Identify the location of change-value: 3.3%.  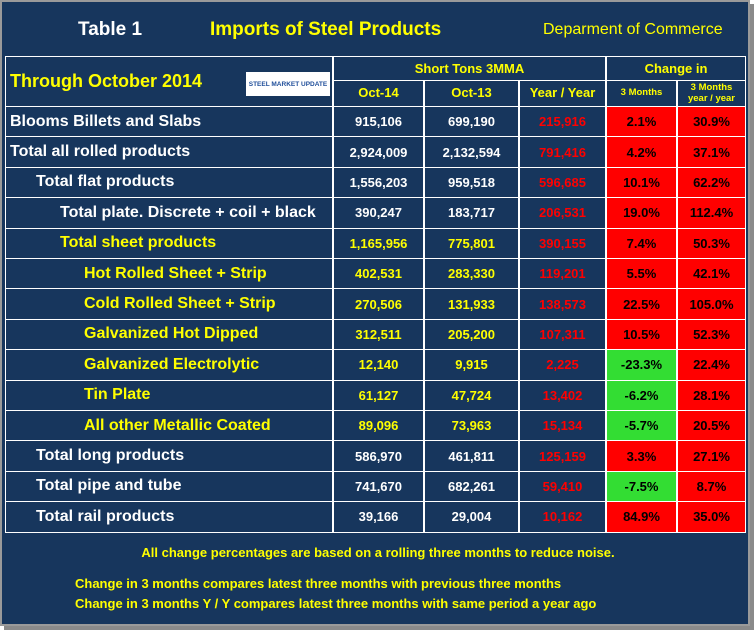
(641, 456).